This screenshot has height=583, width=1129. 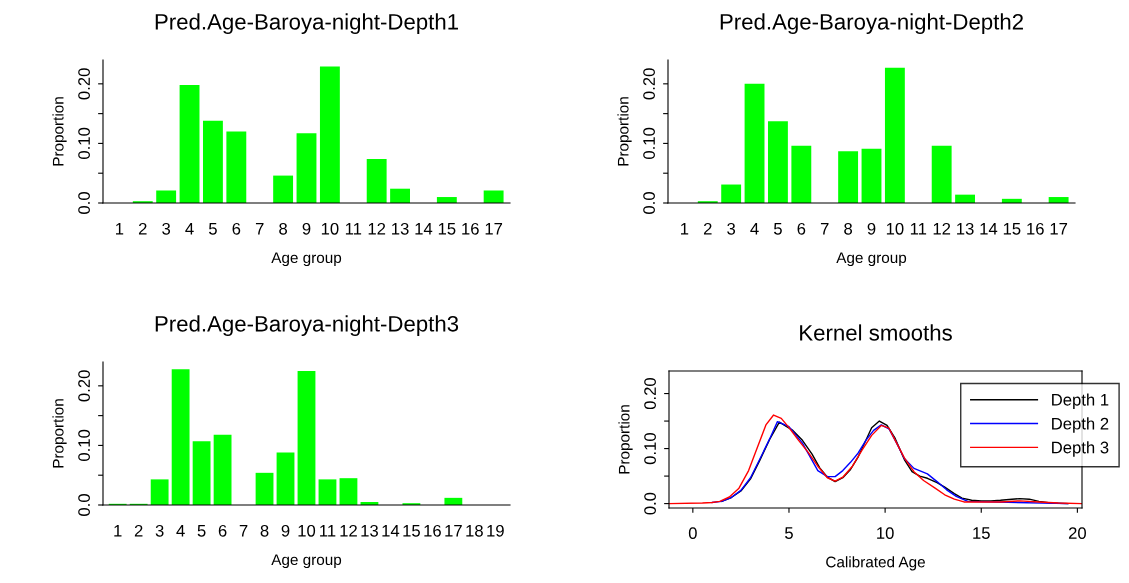 I want to click on x-tick-label: 0, so click(x=692, y=533).